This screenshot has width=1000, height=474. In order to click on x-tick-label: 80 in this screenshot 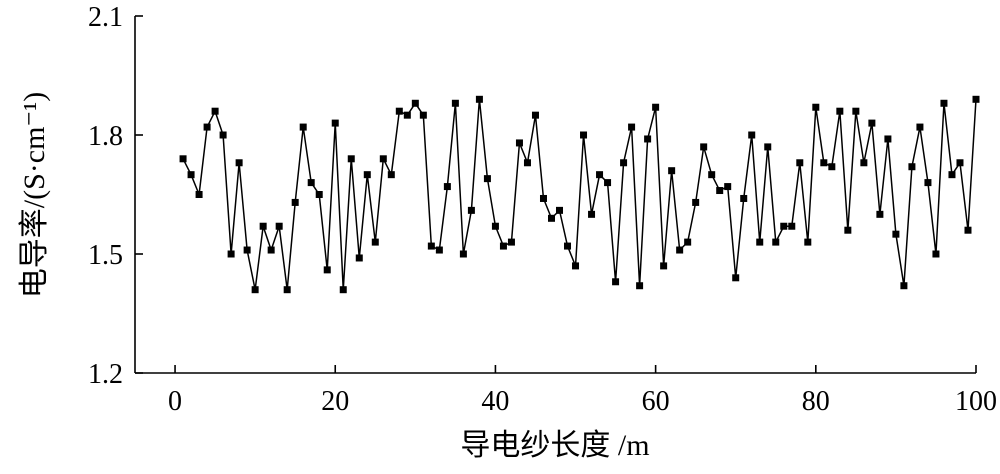, I will do `click(816, 401)`.